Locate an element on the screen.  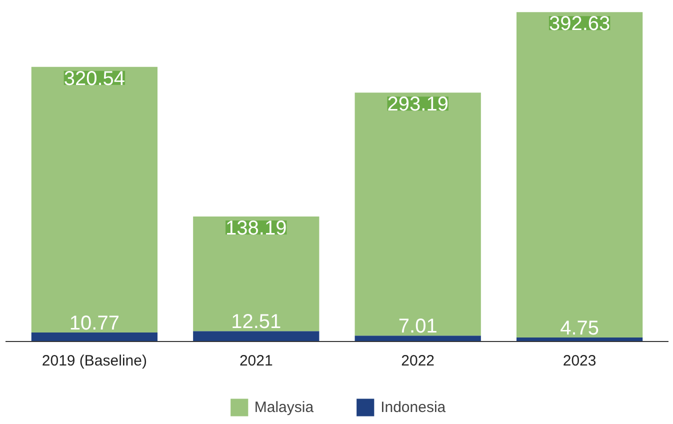
data-label: 138.19 is located at coordinates (256, 229).